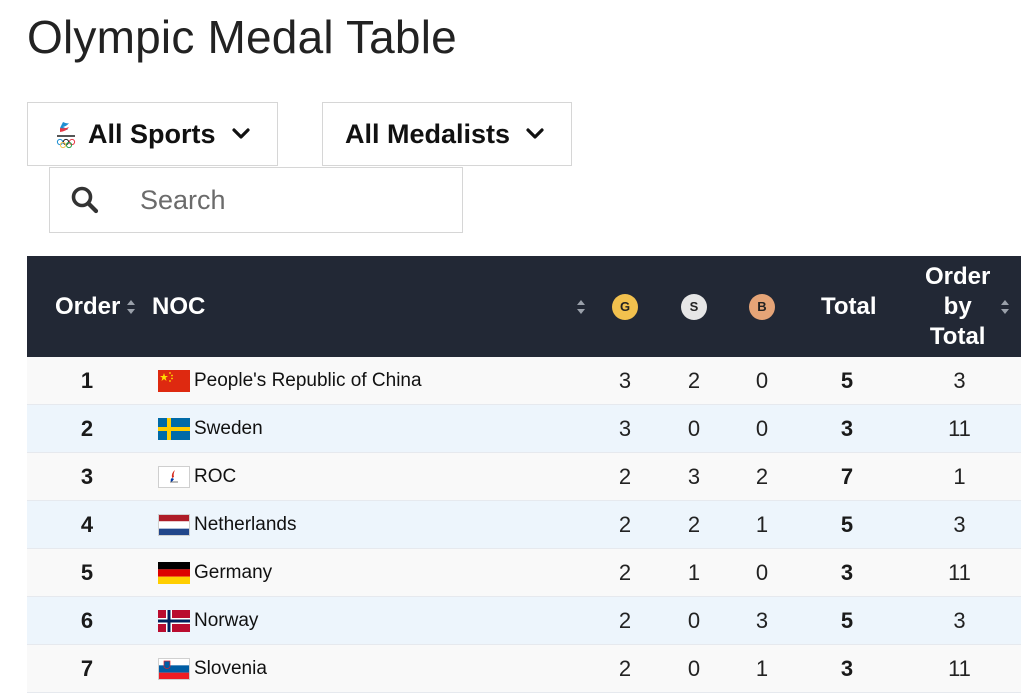 The height and width of the screenshot is (693, 1025). I want to click on silver-medal-icon: S, so click(694, 306).